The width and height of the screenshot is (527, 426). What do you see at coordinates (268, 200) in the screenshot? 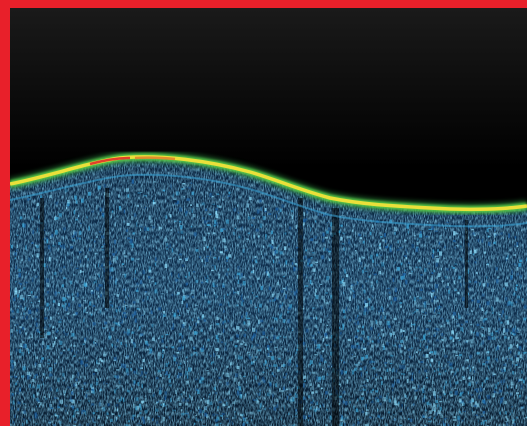
I see `subsurface-line` at bounding box center [268, 200].